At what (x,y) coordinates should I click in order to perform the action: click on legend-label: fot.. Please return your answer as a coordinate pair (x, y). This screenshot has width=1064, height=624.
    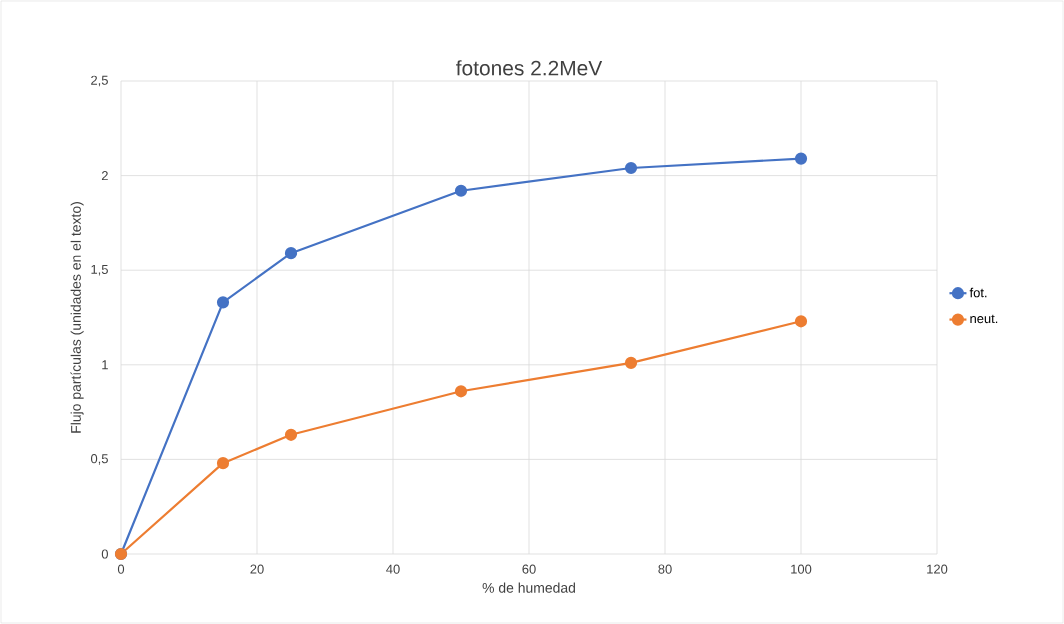
    Looking at the image, I should click on (978, 292).